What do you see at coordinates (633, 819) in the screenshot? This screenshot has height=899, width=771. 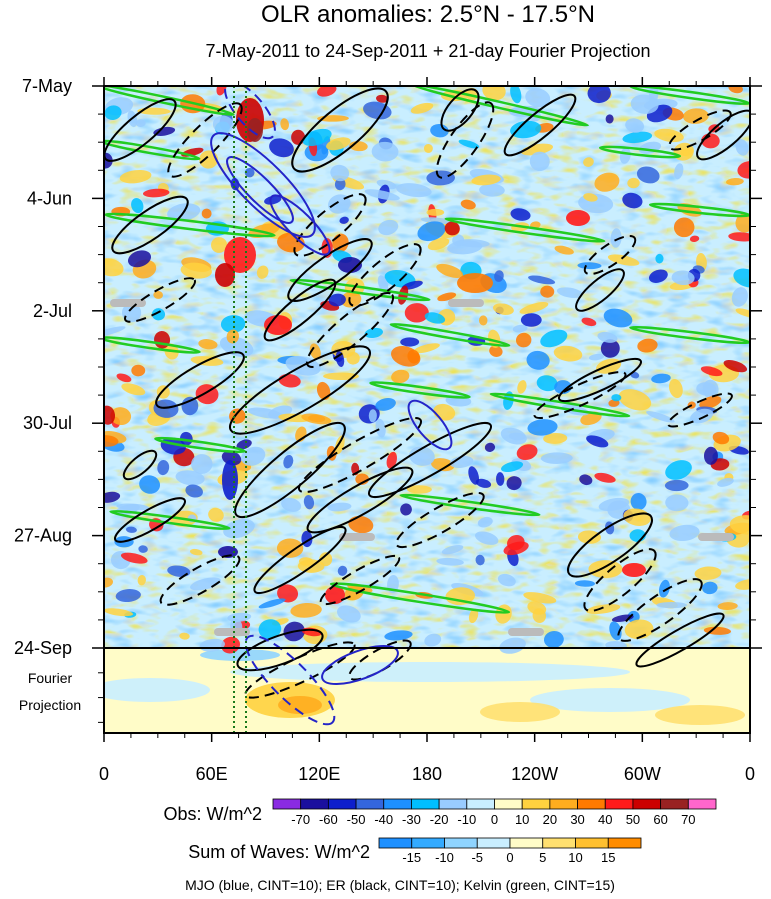 I see `colorbar-level-label: 50` at bounding box center [633, 819].